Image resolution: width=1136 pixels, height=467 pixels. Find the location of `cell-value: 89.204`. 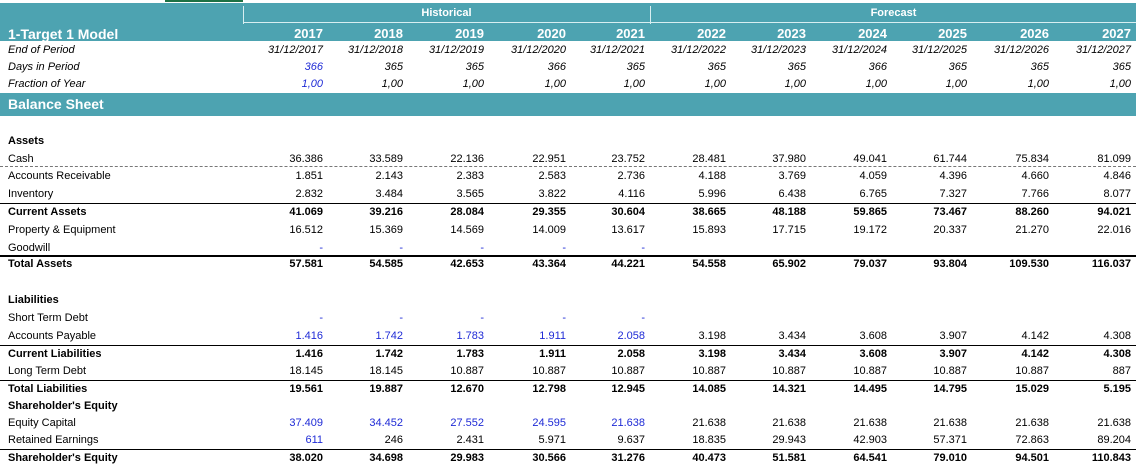

cell-value: 89.204 is located at coordinates (1114, 440).